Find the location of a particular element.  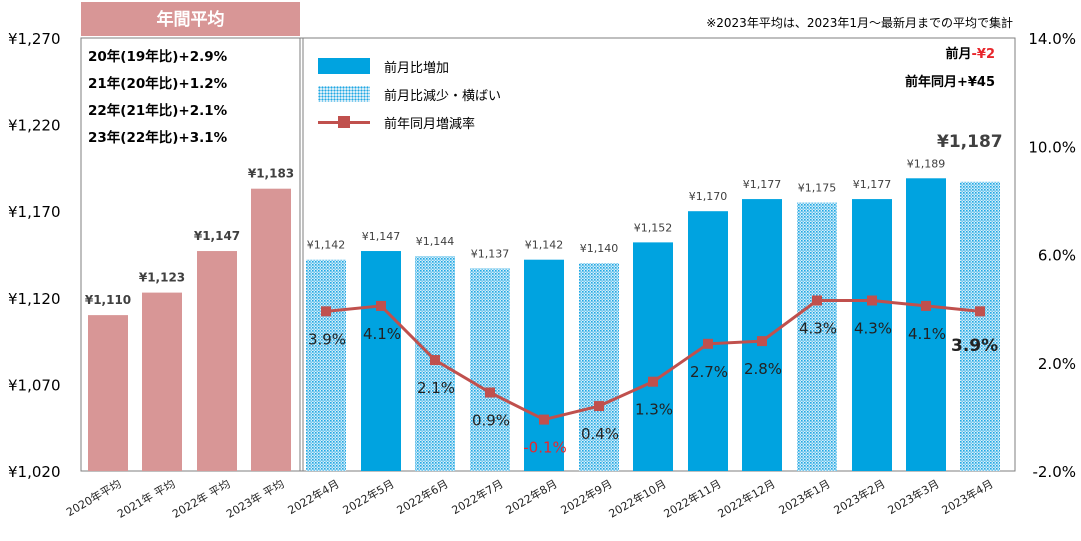

bar-value-label: ¥1,110 is located at coordinates (108, 300).